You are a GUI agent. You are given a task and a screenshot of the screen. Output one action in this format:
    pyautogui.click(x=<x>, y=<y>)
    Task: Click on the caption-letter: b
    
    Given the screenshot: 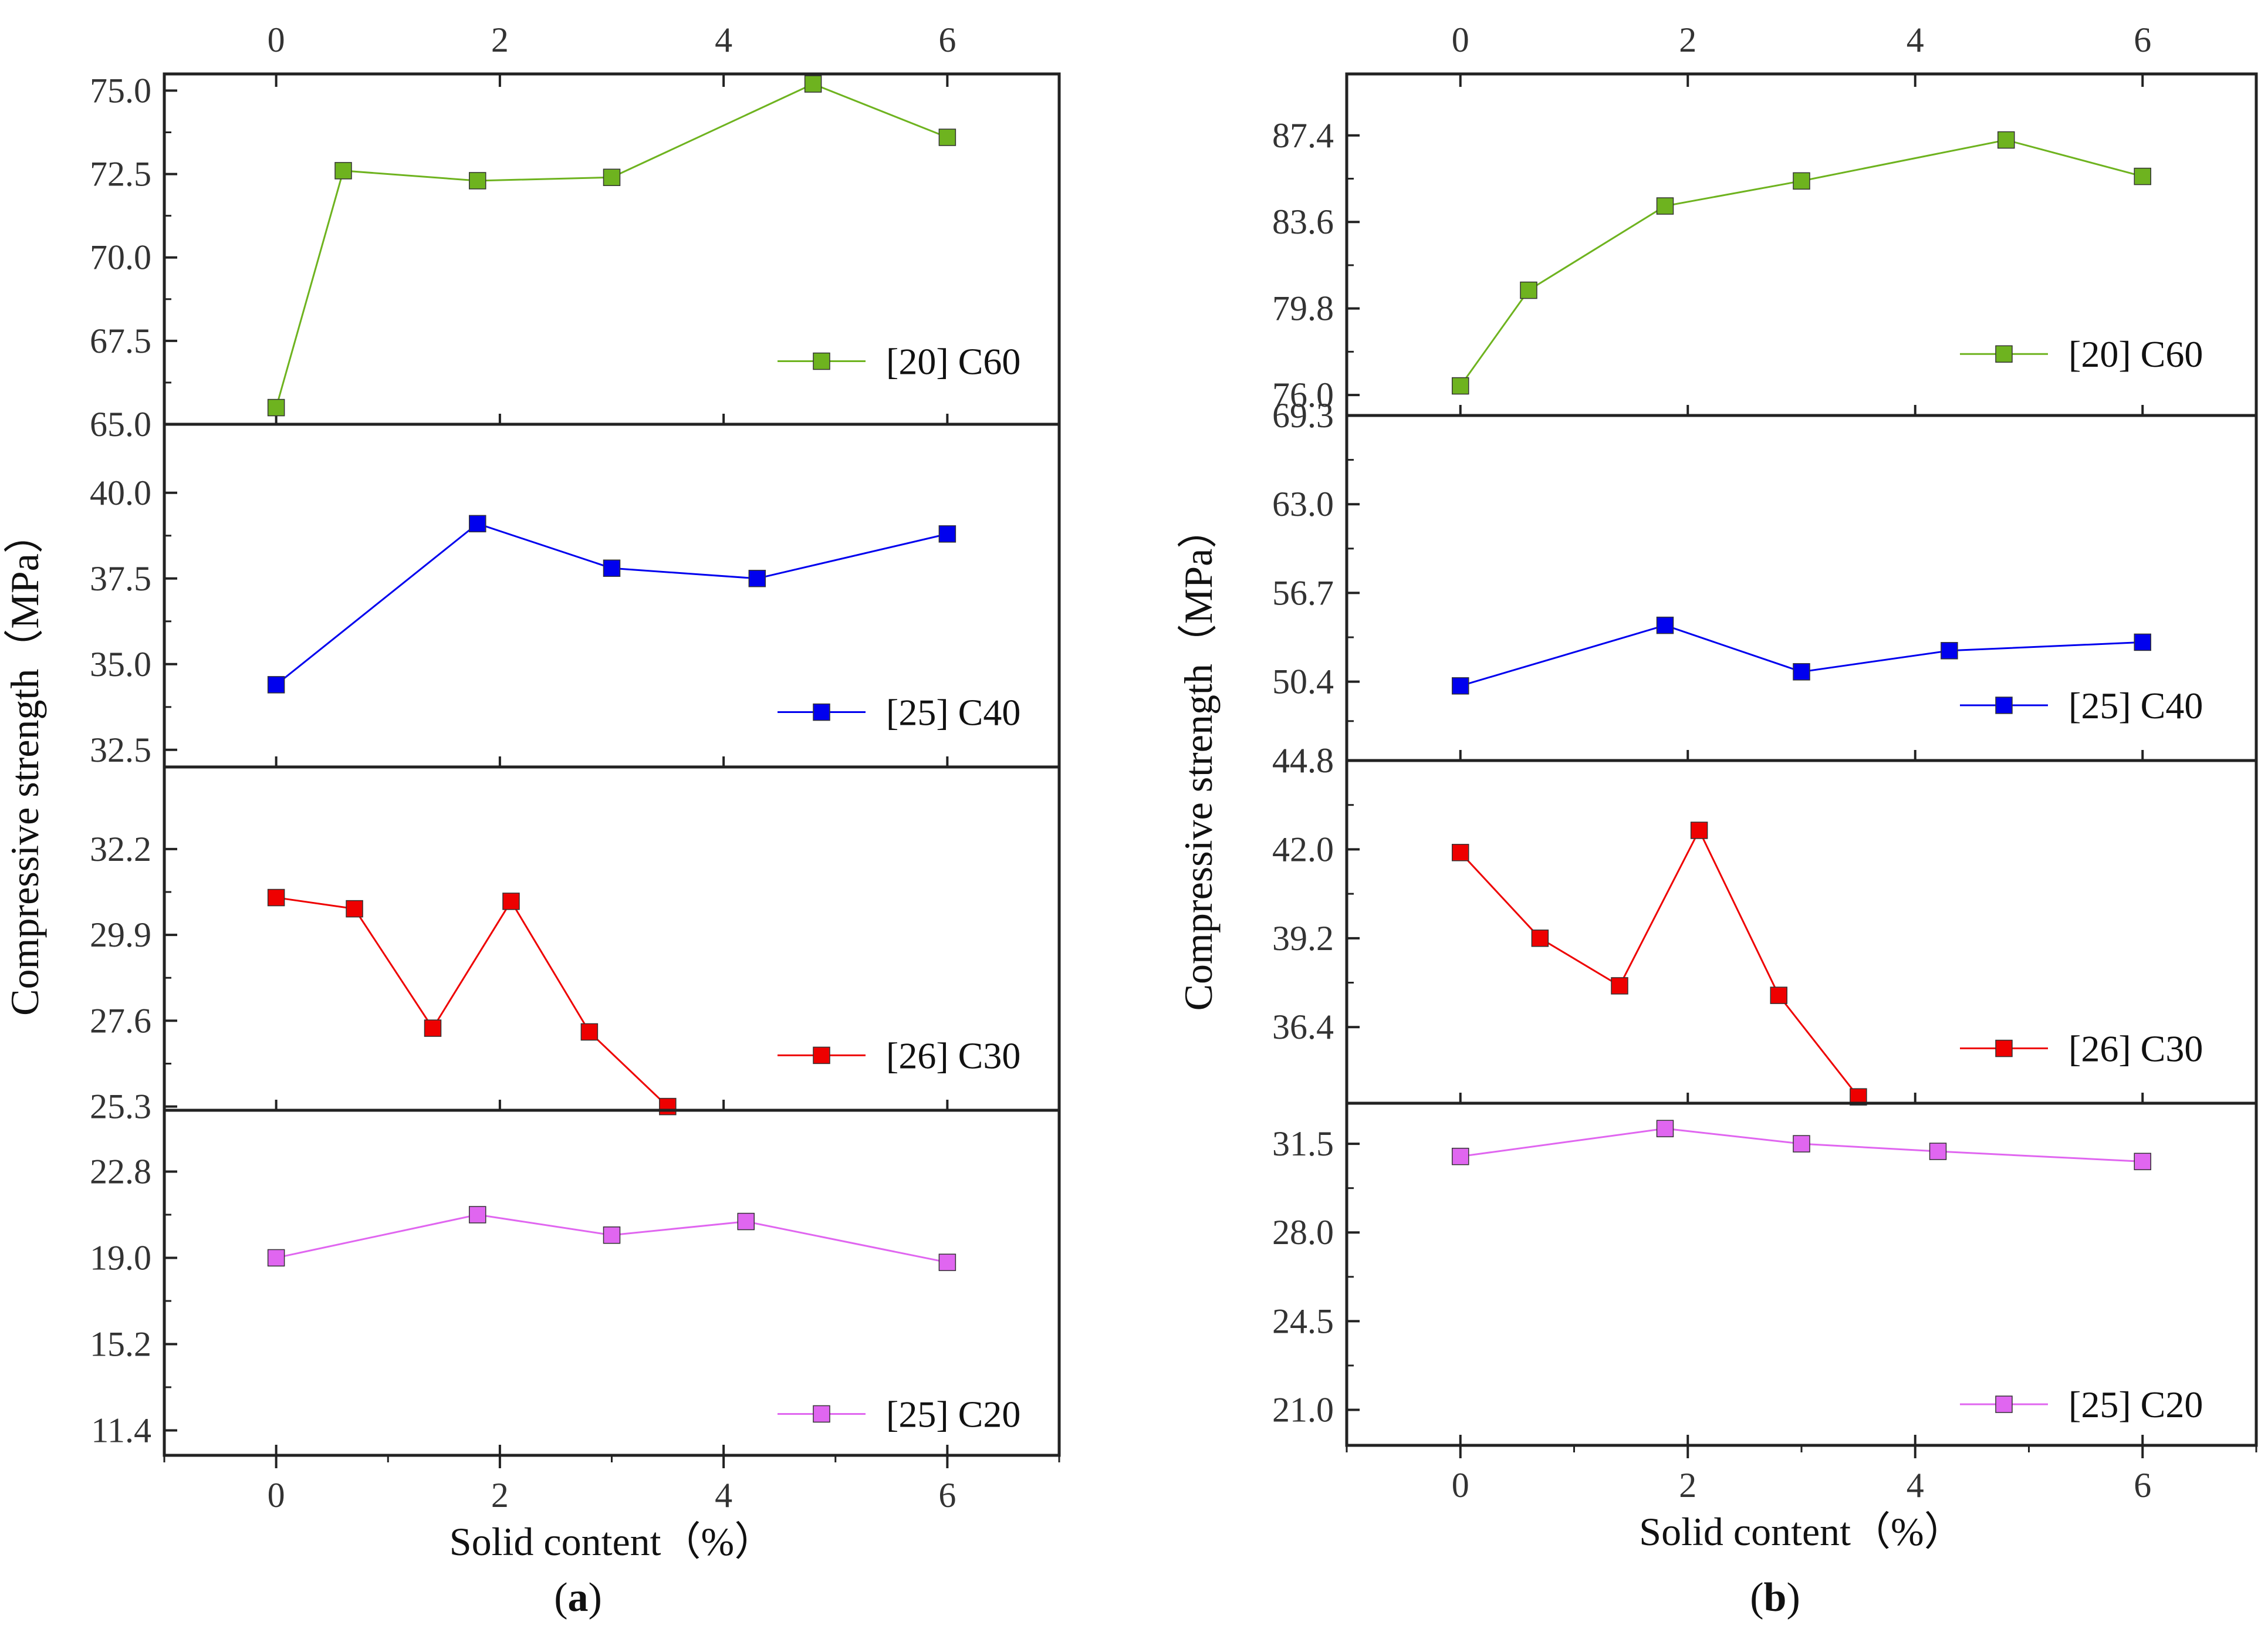 What is the action you would take?
    pyautogui.click(x=1775, y=1597)
    